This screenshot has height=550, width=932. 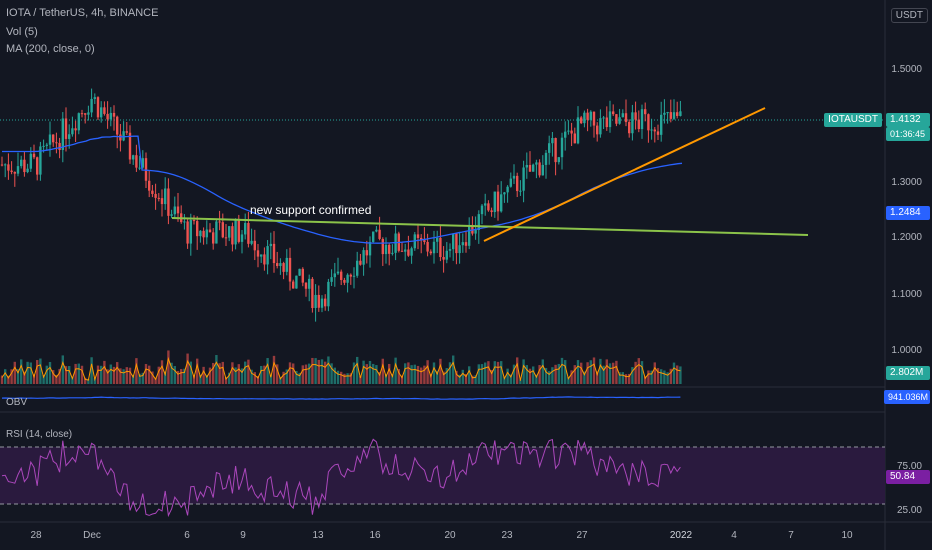 I want to click on support-annotation: new support confirmed, so click(x=311, y=210).